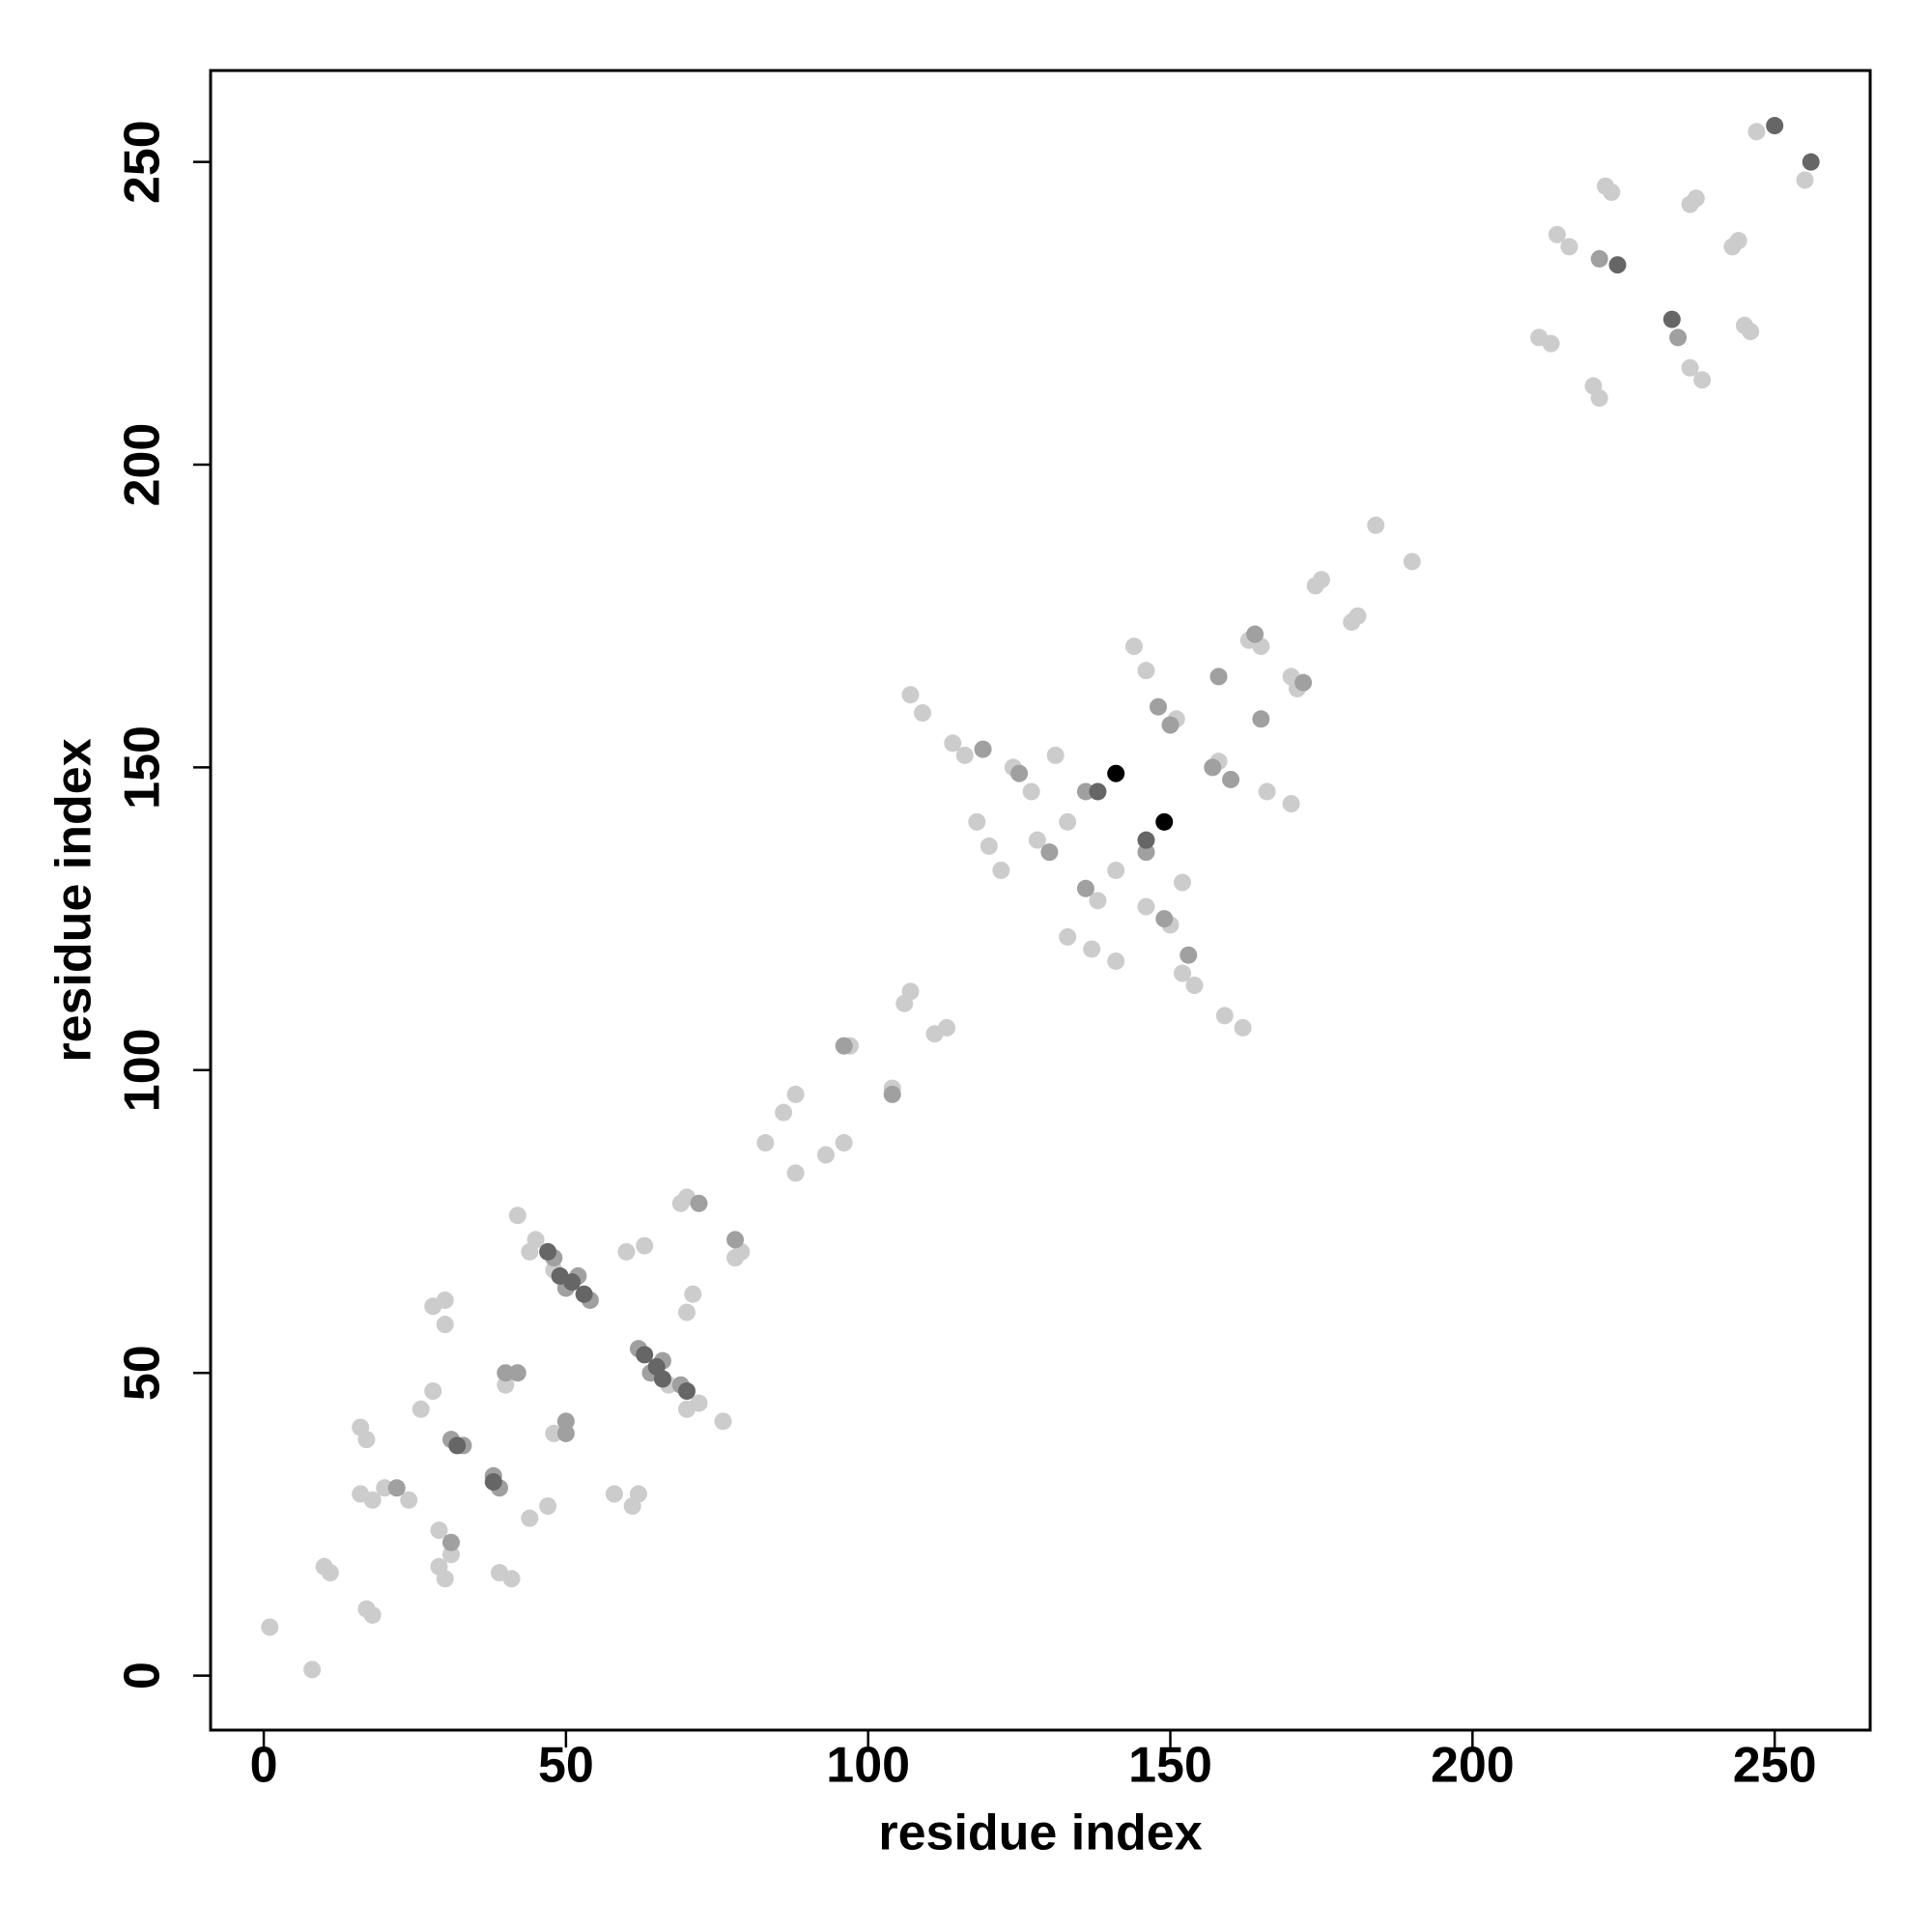  Describe the element at coordinates (143, 465) in the screenshot. I see `y-tick-label: 200` at that location.